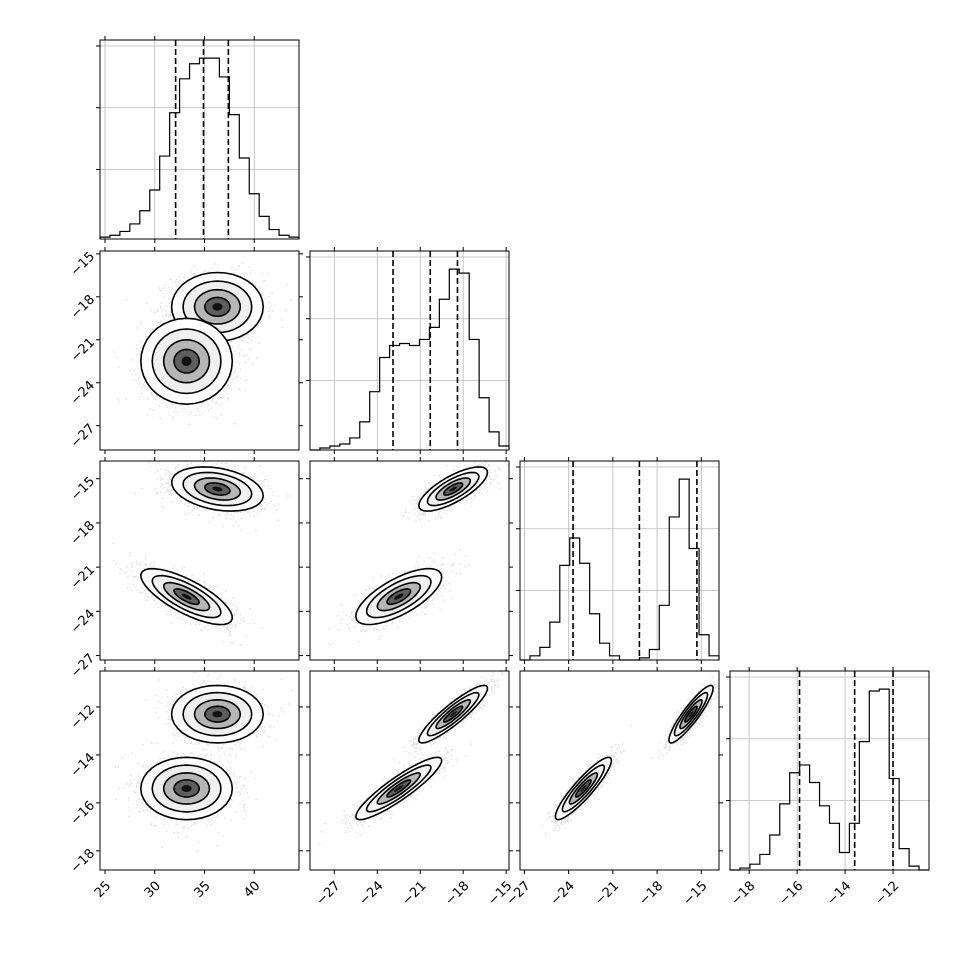  I want to click on x-tick-label: 30, so click(153, 890).